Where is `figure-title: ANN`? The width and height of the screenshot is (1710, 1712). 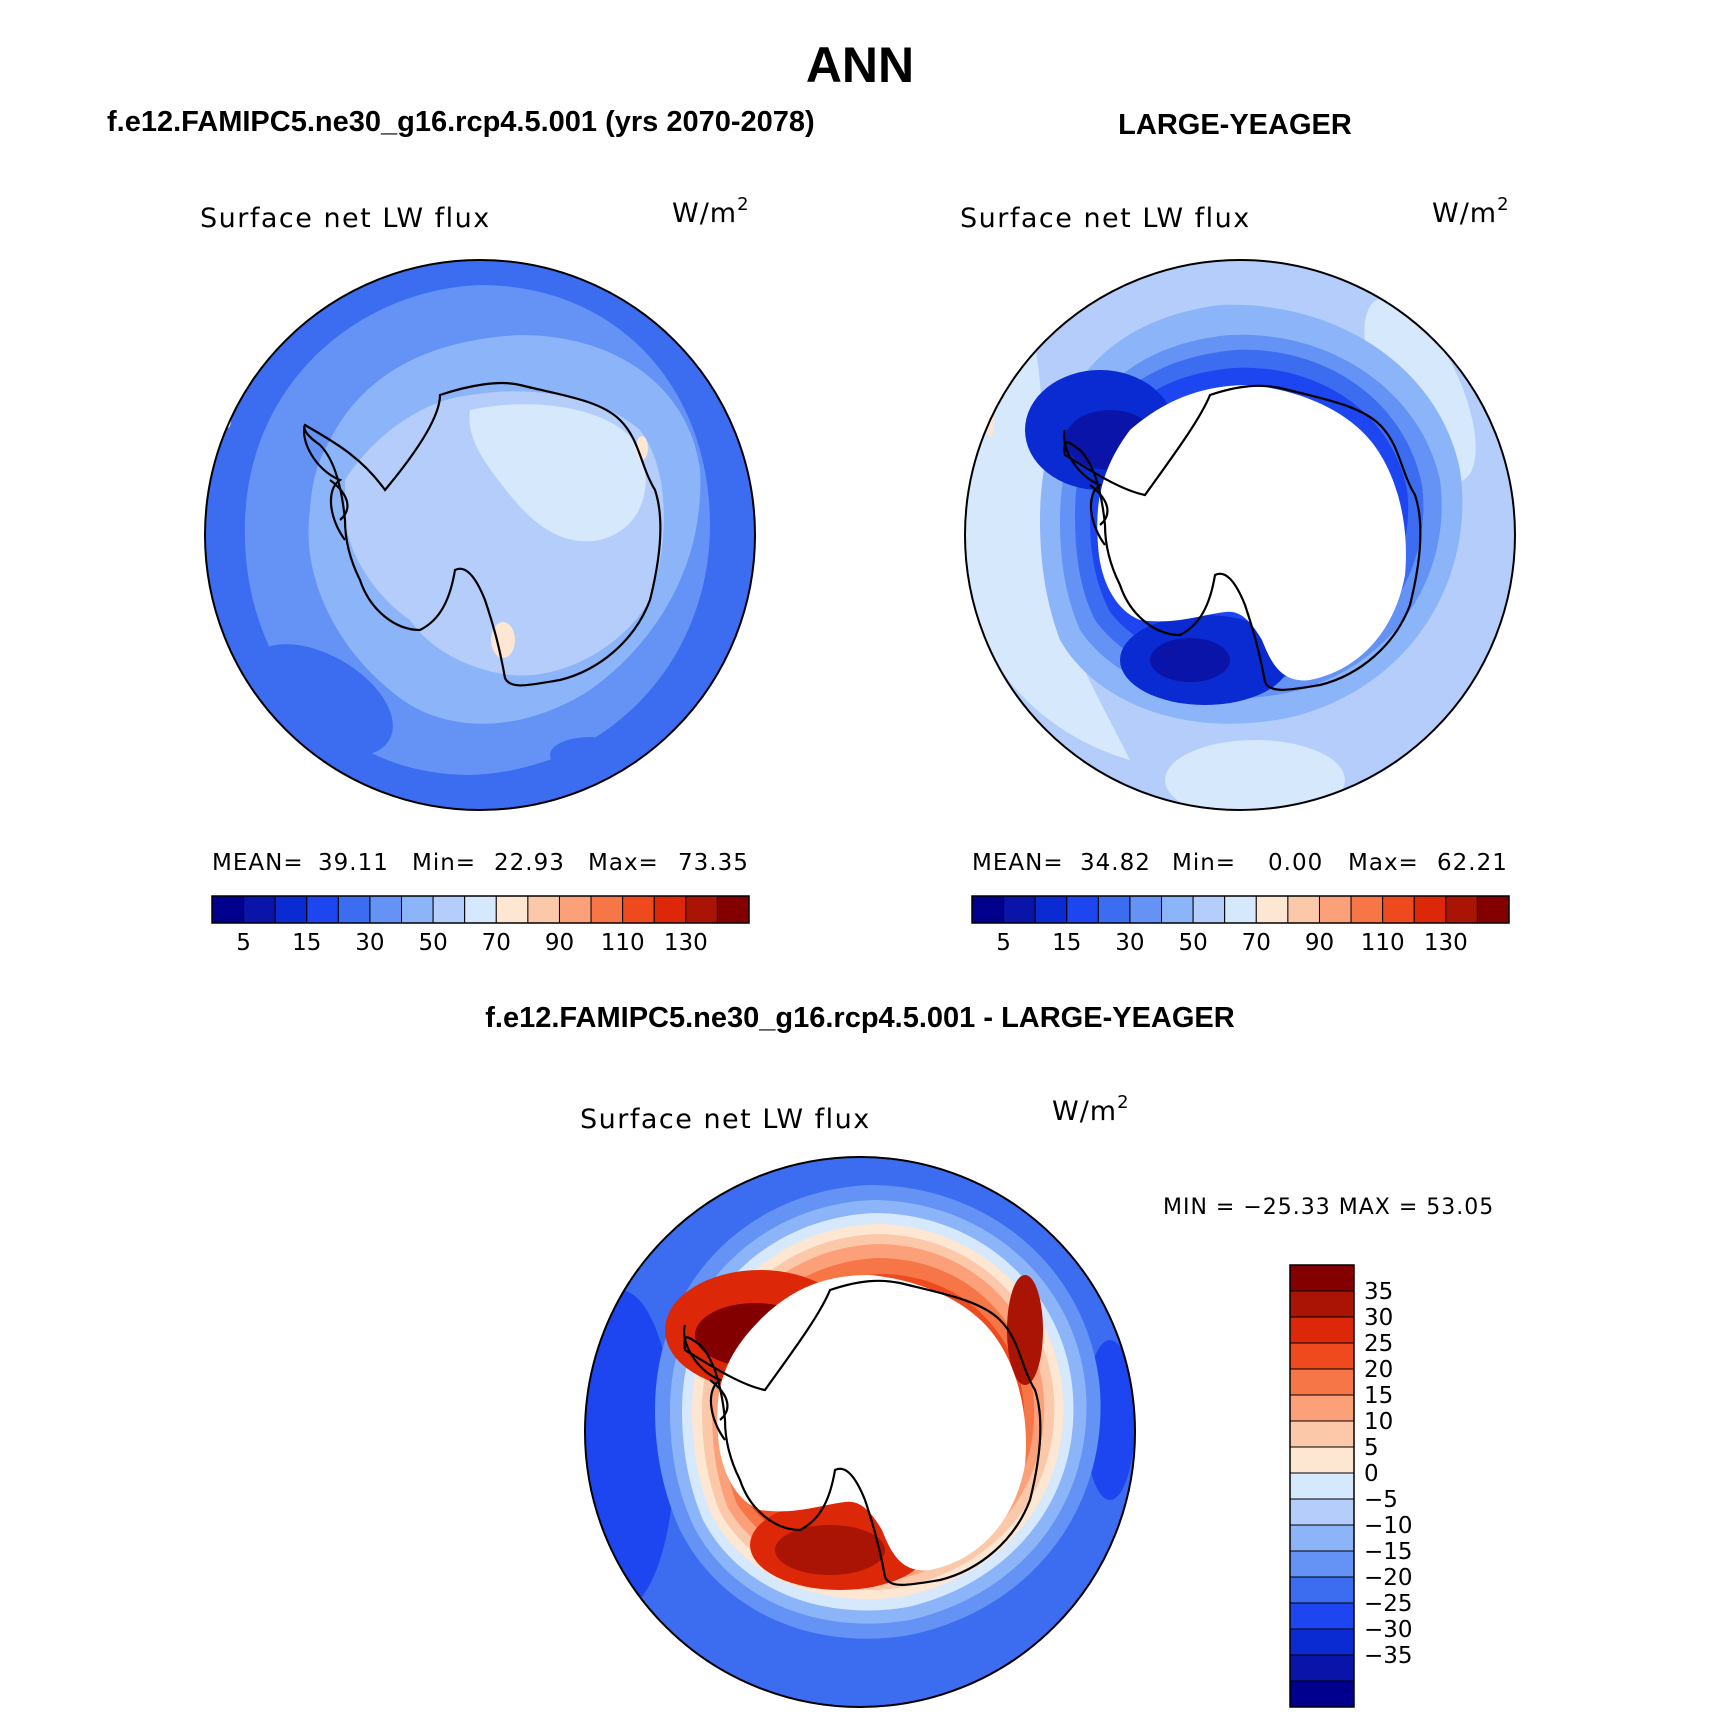
figure-title: ANN is located at coordinates (860, 65).